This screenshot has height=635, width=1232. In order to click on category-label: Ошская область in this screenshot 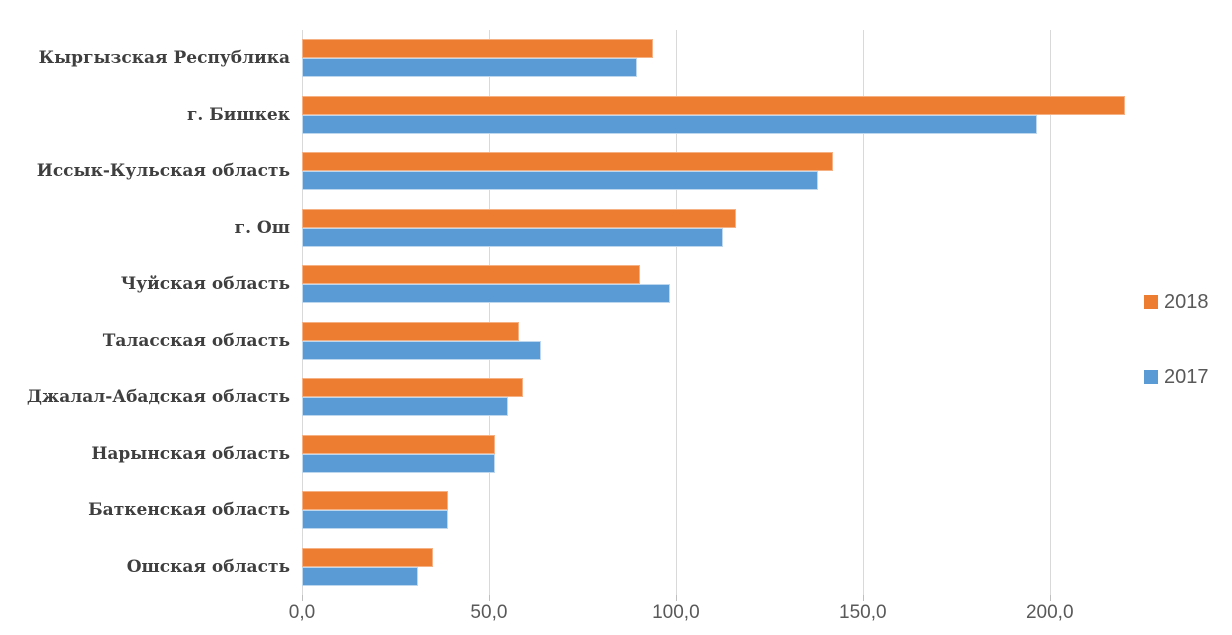, I will do `click(208, 566)`.